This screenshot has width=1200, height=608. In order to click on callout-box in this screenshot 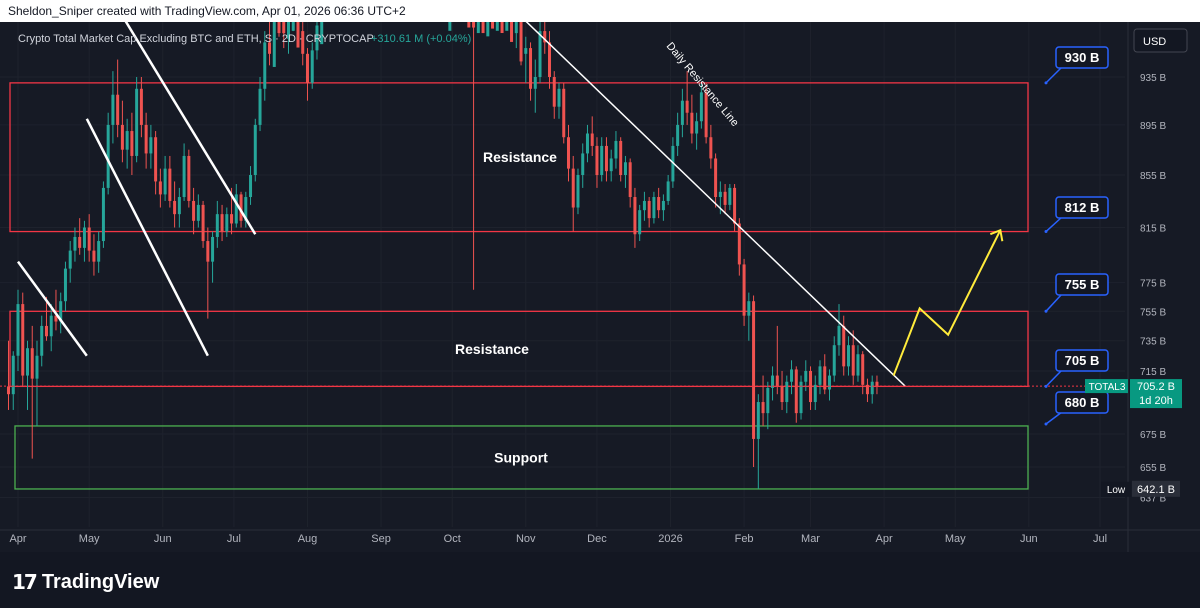, I will do `click(1082, 360)`.